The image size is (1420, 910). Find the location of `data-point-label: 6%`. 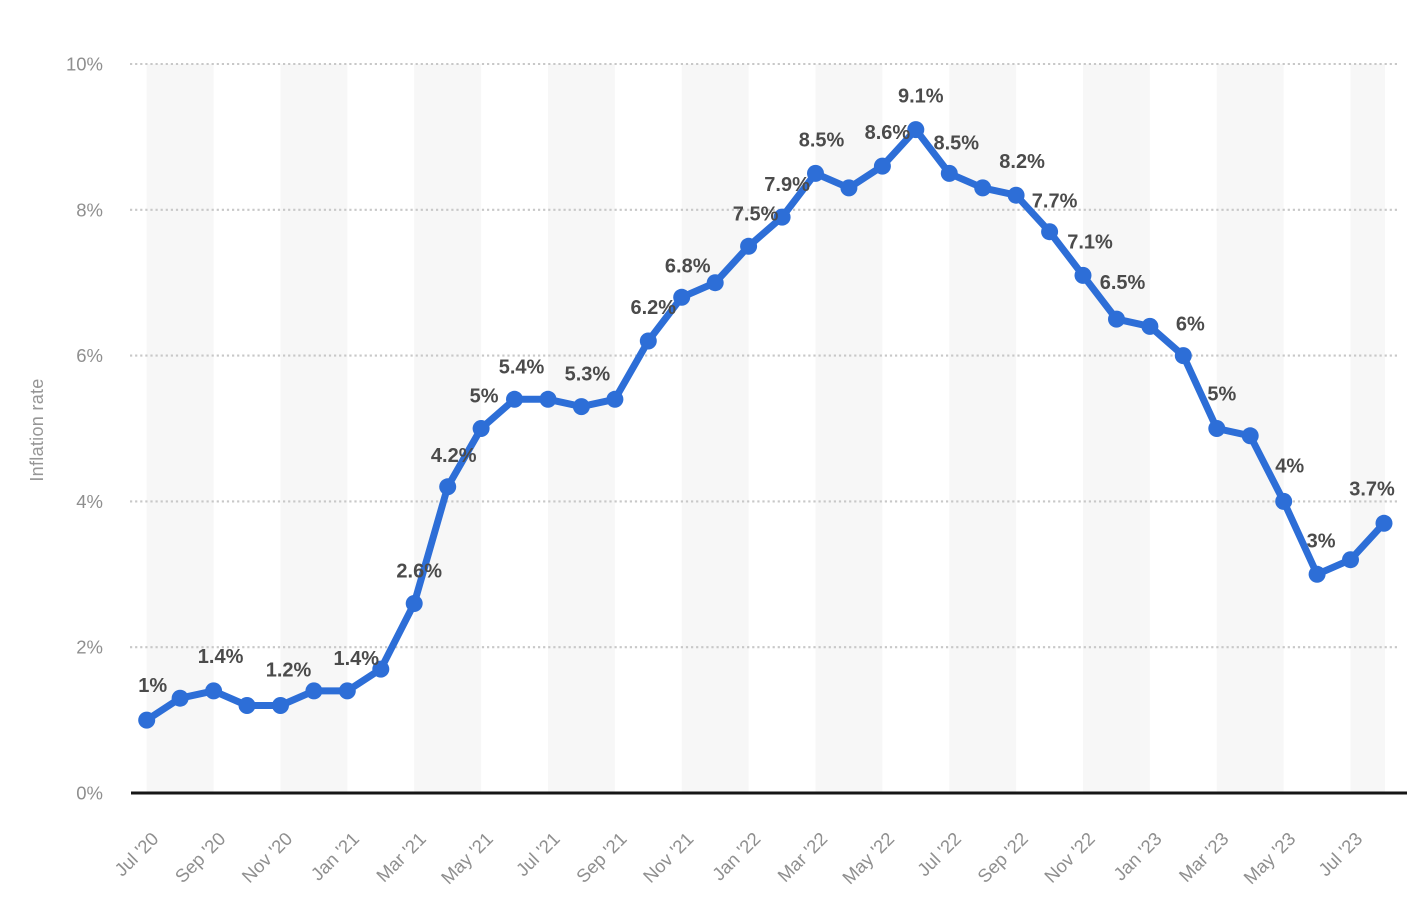

data-point-label: 6% is located at coordinates (1190, 325).